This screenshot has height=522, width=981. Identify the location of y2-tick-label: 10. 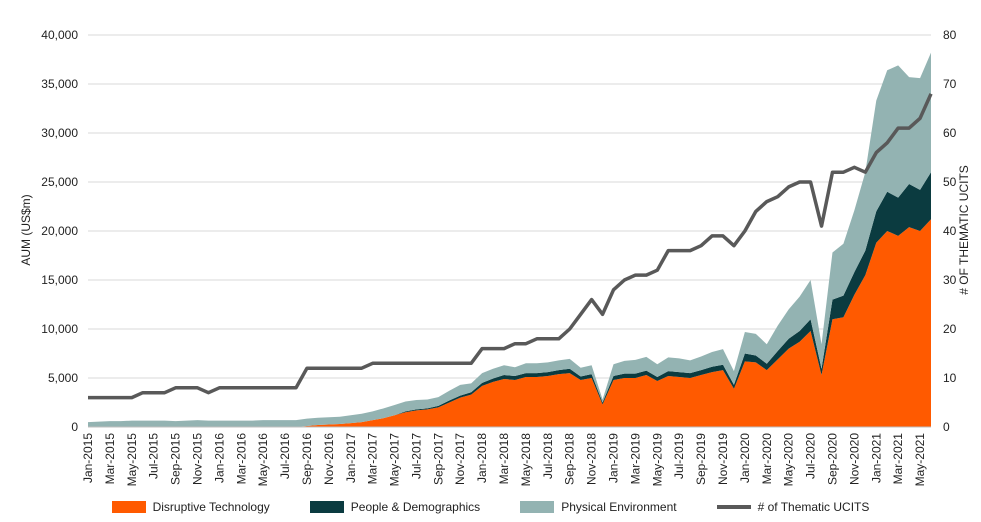
(950, 378).